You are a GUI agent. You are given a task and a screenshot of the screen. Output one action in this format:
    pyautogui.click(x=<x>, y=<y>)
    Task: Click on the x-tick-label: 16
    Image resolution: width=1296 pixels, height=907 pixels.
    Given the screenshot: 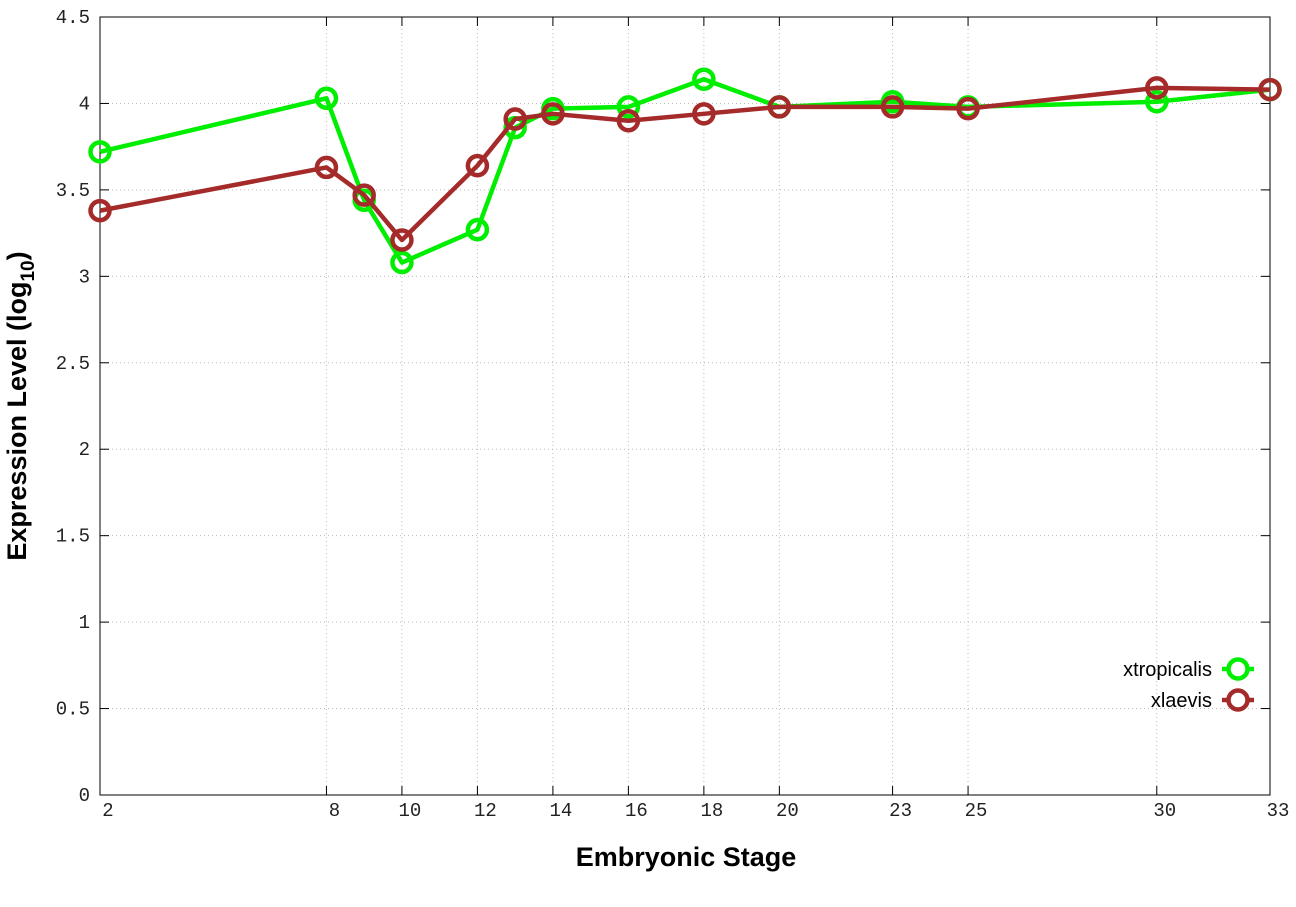 What is the action you would take?
    pyautogui.click(x=636, y=811)
    